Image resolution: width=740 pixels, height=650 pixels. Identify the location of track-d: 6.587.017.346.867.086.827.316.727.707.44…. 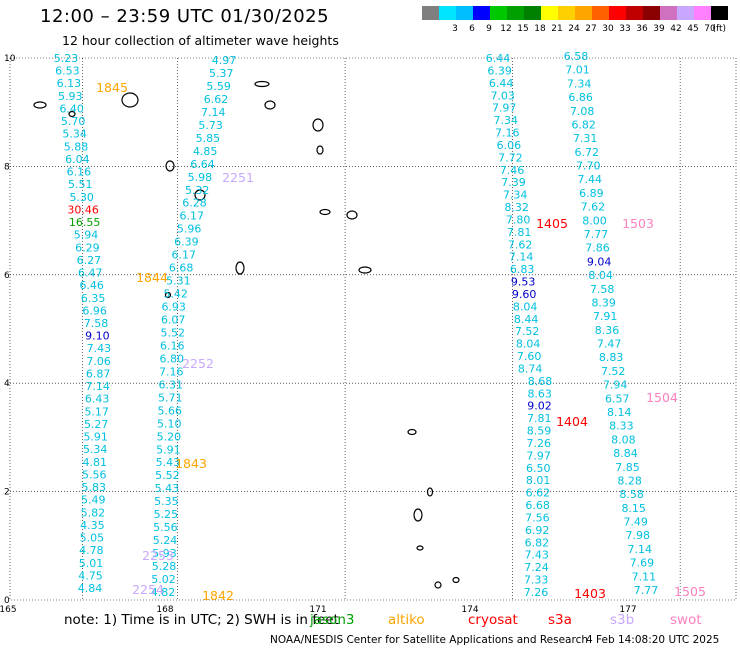
(611, 323).